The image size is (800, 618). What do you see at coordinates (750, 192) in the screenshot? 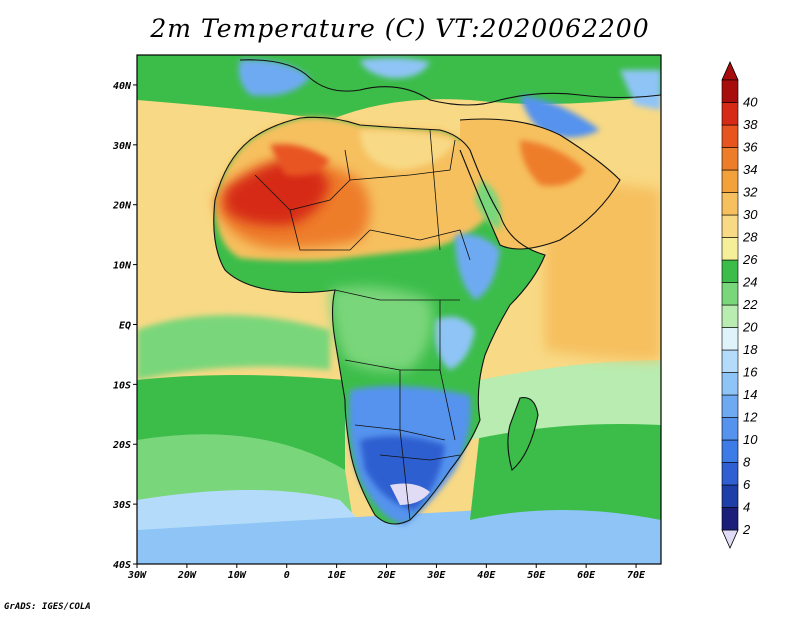
I see `colorbar-label: 32` at bounding box center [750, 192].